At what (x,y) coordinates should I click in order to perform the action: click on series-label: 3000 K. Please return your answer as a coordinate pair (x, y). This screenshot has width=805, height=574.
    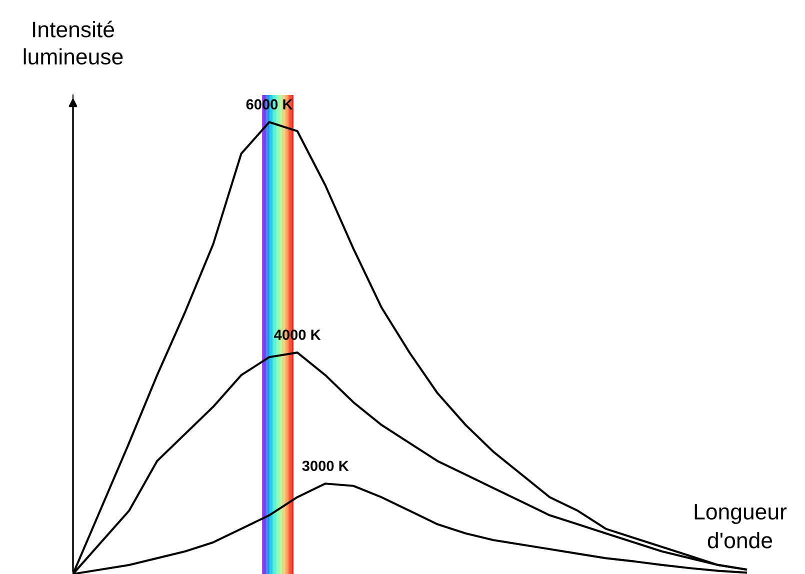
    Looking at the image, I should click on (325, 466).